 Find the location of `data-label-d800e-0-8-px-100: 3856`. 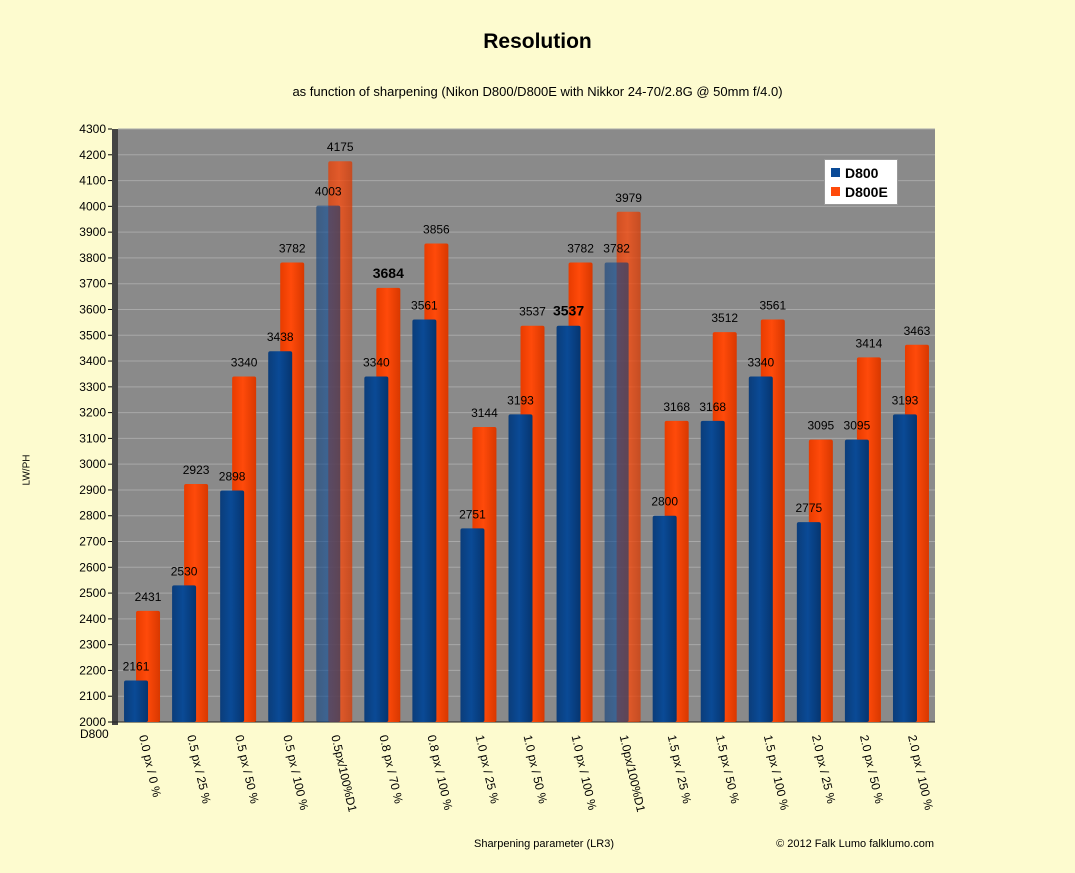

data-label-d800e-0-8-px-100: 3856 is located at coordinates (436, 229).